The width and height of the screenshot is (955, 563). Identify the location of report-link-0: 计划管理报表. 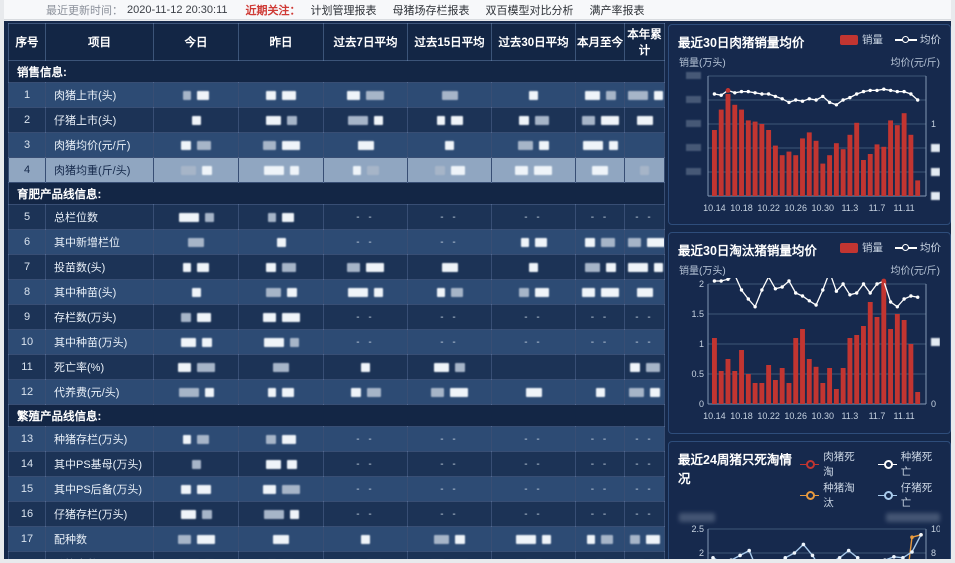
(343, 10).